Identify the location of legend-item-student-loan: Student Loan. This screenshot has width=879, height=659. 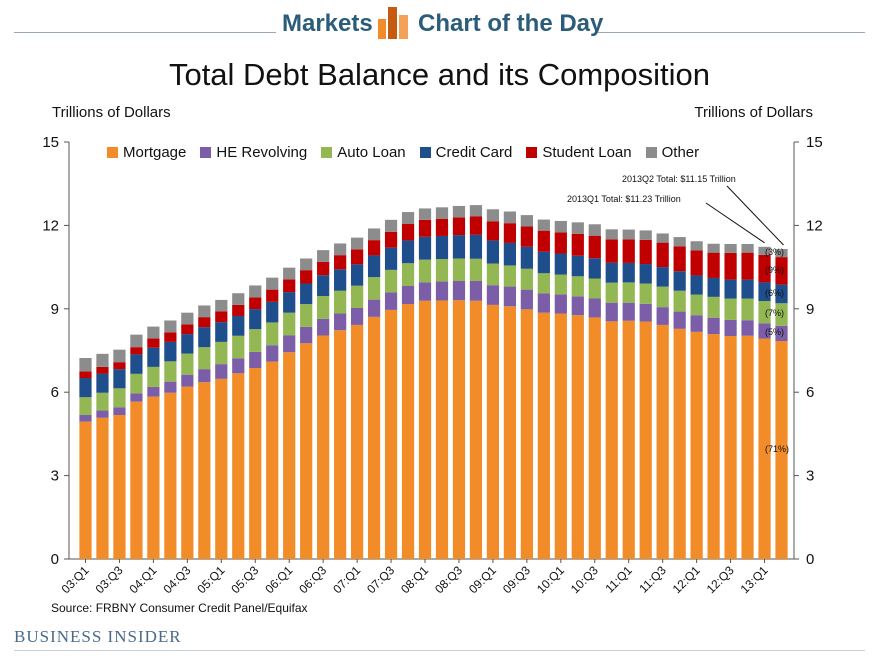
(579, 152).